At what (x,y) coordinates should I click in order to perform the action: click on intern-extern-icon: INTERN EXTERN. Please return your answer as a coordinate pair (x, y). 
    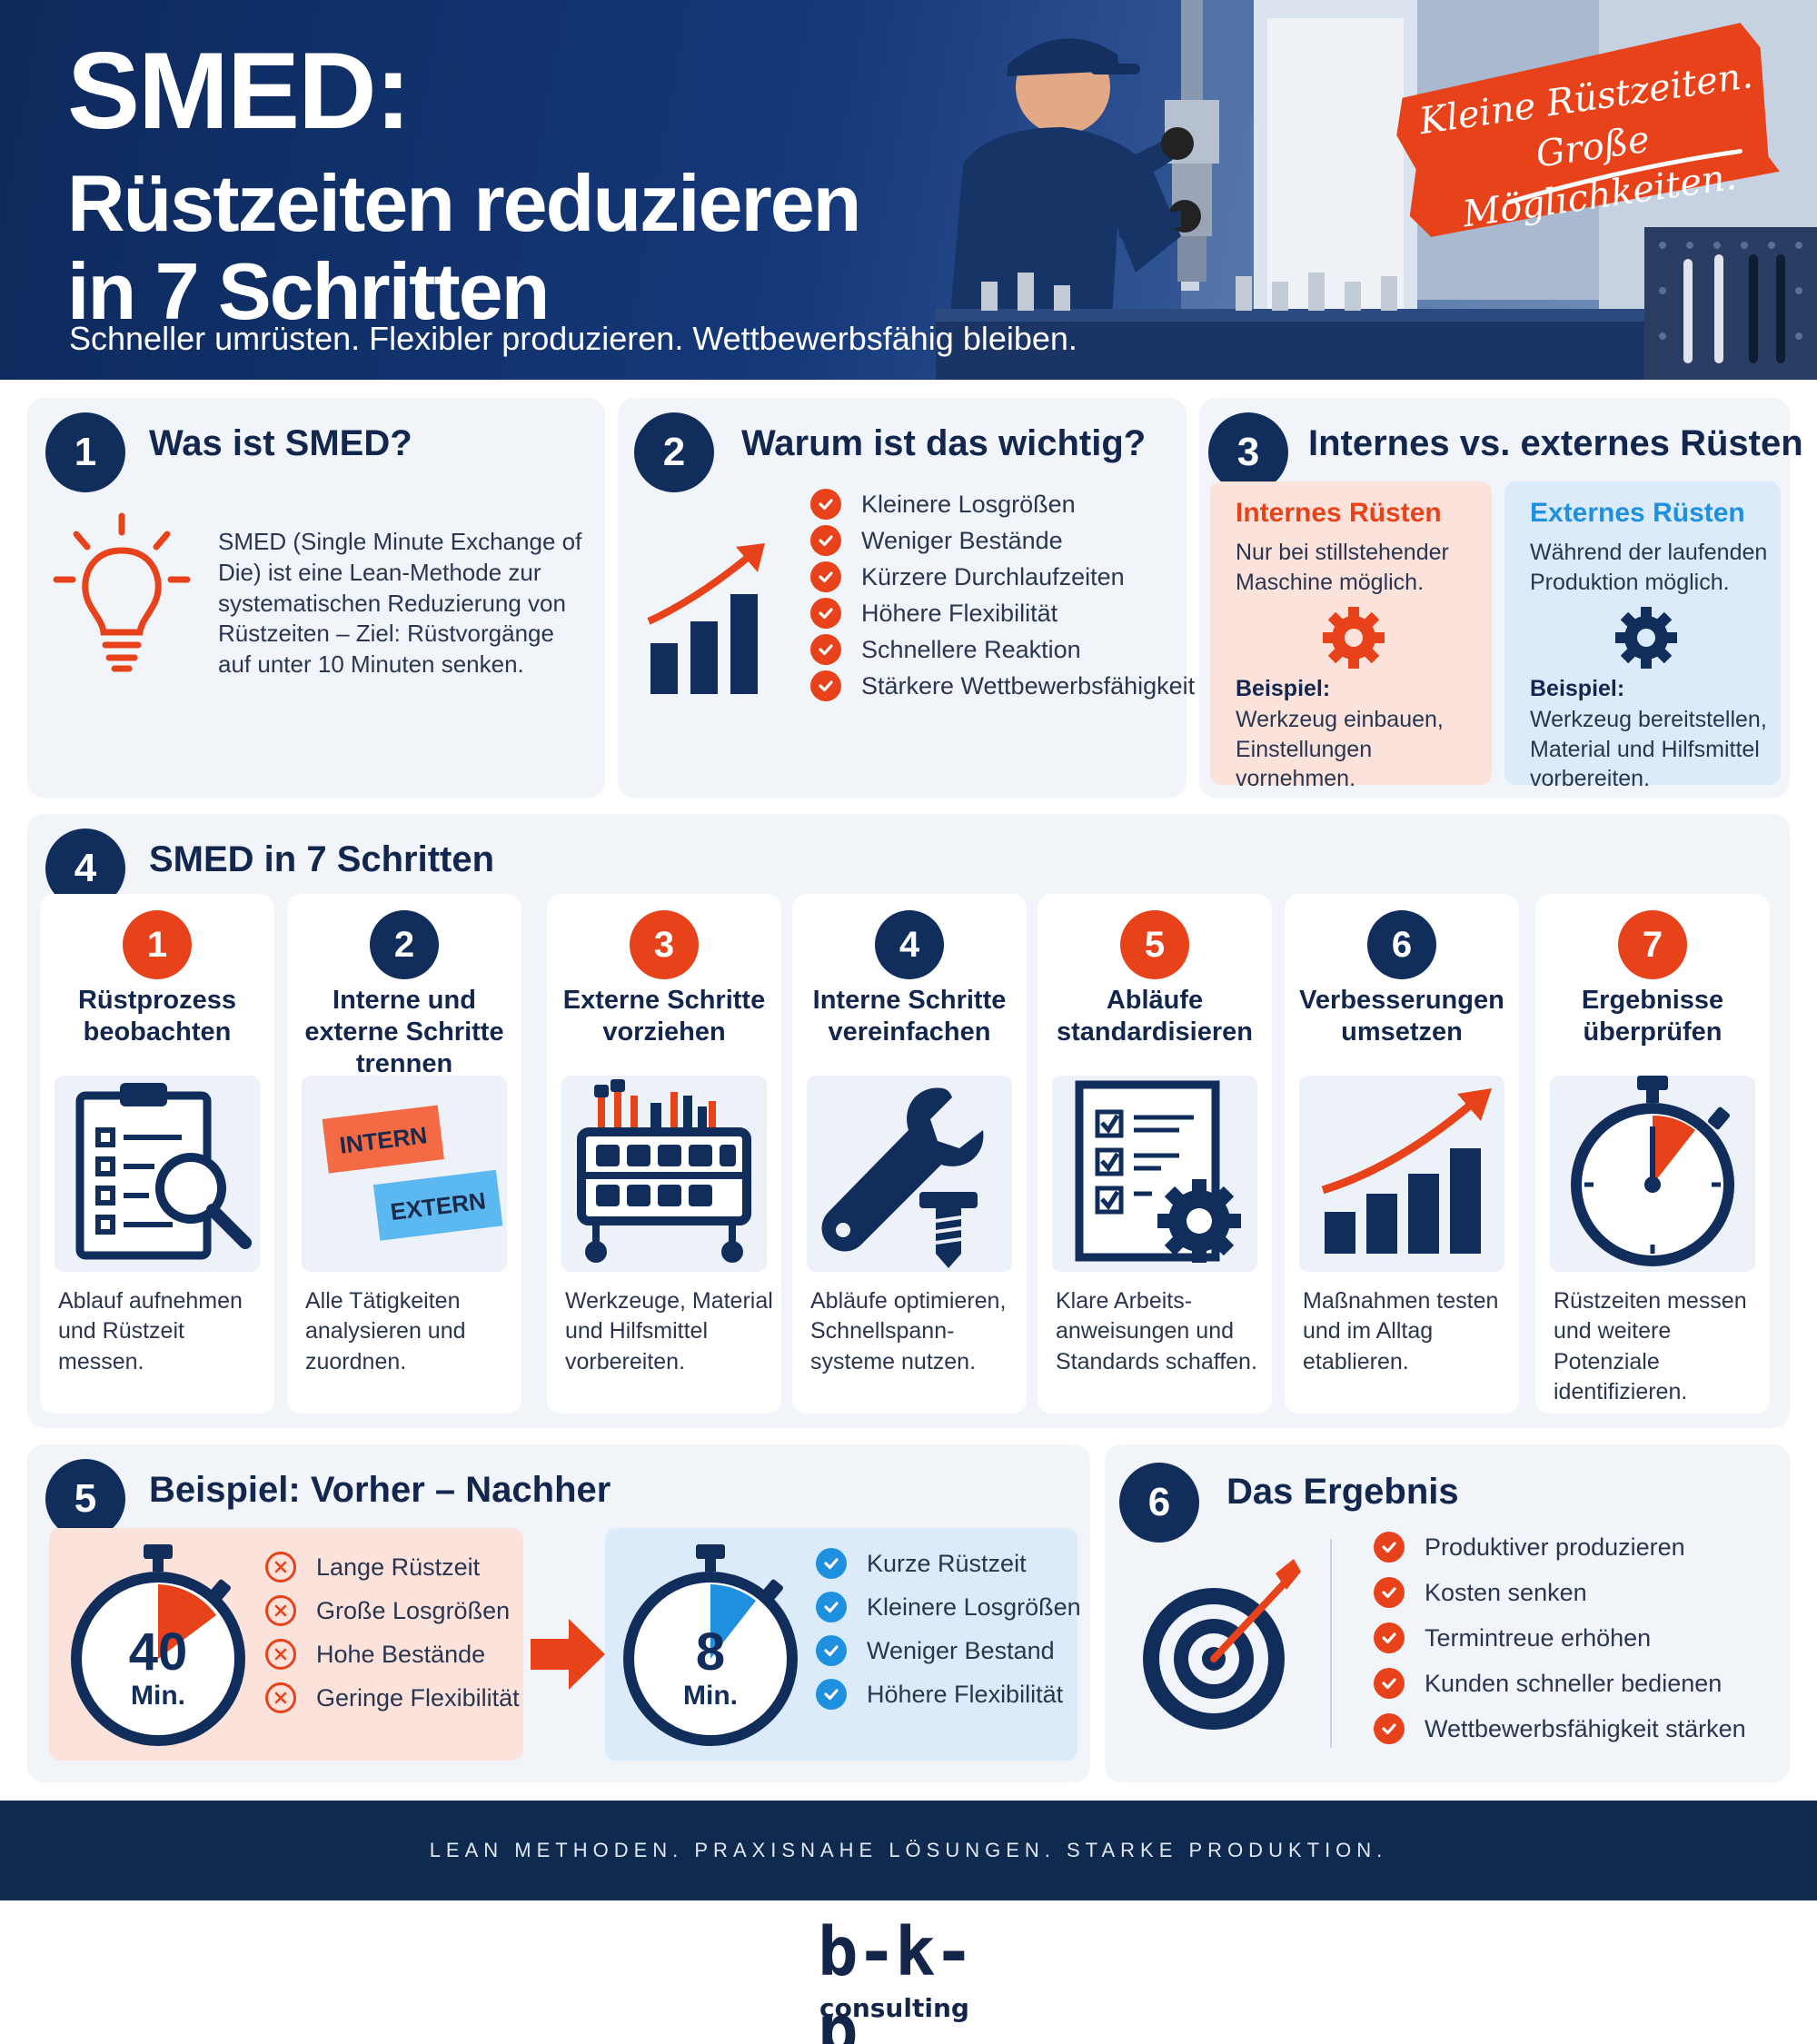
    Looking at the image, I should click on (404, 1174).